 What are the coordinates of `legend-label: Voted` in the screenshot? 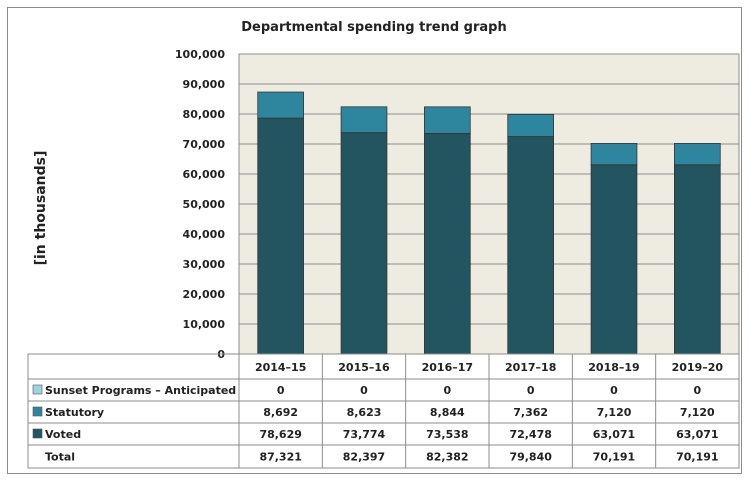 It's located at (63, 434).